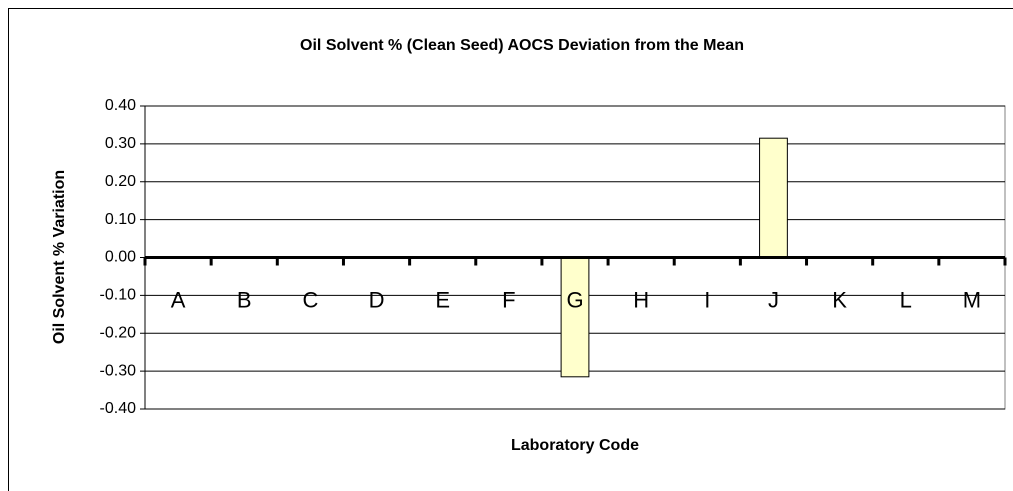  What do you see at coordinates (178, 299) in the screenshot?
I see `x-tick-label: A` at bounding box center [178, 299].